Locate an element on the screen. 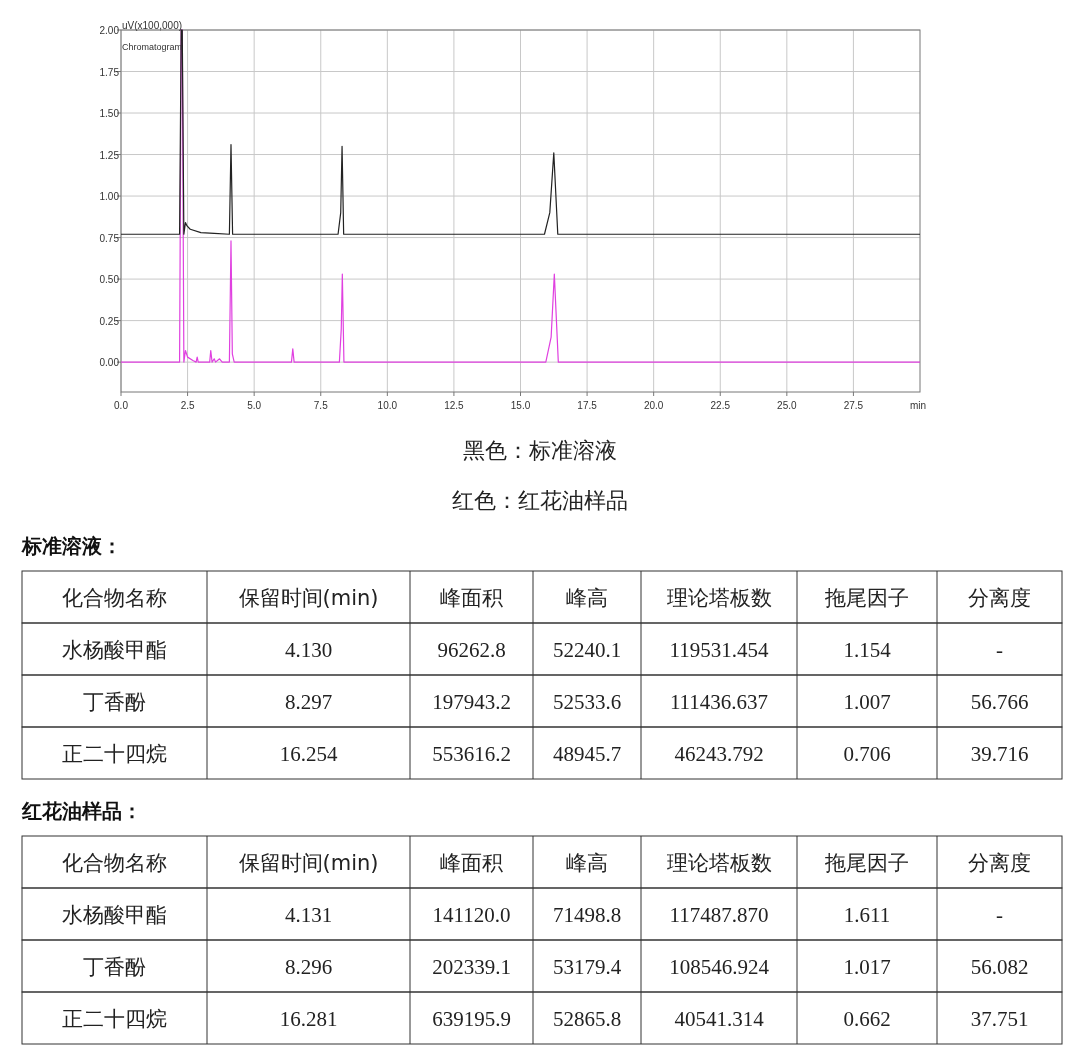 The width and height of the screenshot is (1080, 1056). text: 4.131 is located at coordinates (308, 915).